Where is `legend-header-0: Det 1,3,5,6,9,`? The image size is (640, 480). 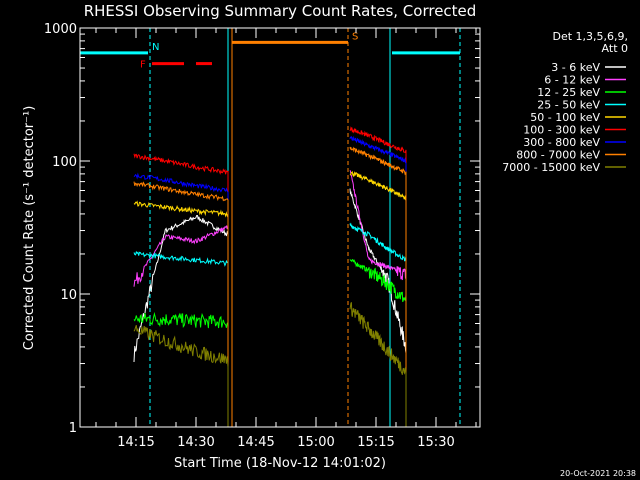
legend-header-0: Det 1,3,5,6,9, is located at coordinates (590, 36).